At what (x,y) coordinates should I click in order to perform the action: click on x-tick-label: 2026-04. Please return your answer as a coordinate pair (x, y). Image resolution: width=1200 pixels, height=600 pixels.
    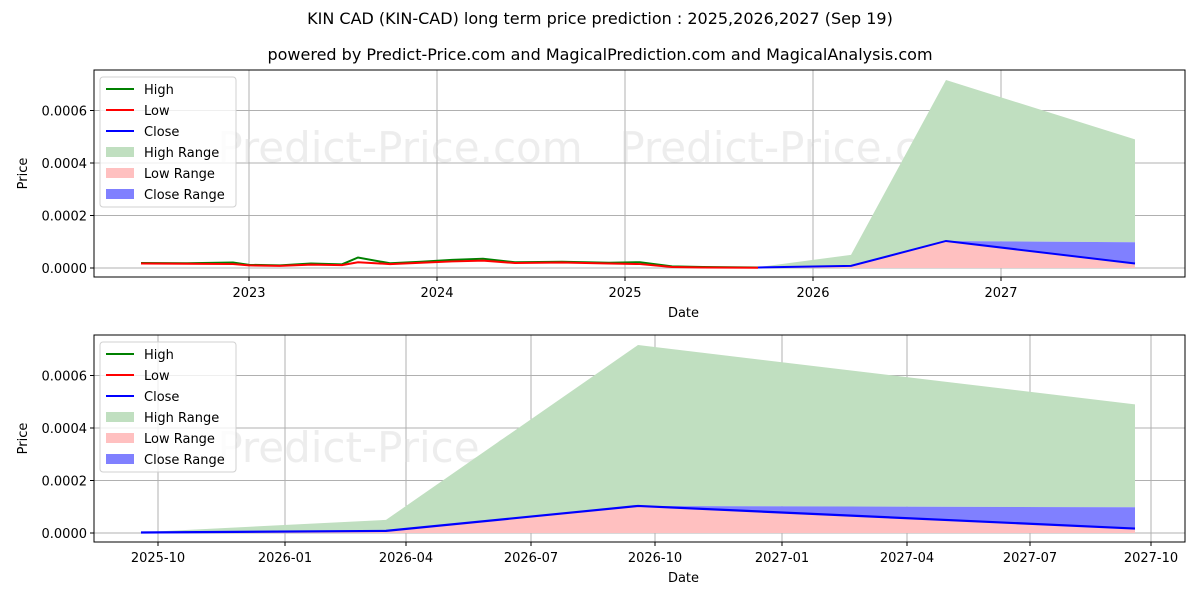
    Looking at the image, I should click on (406, 558).